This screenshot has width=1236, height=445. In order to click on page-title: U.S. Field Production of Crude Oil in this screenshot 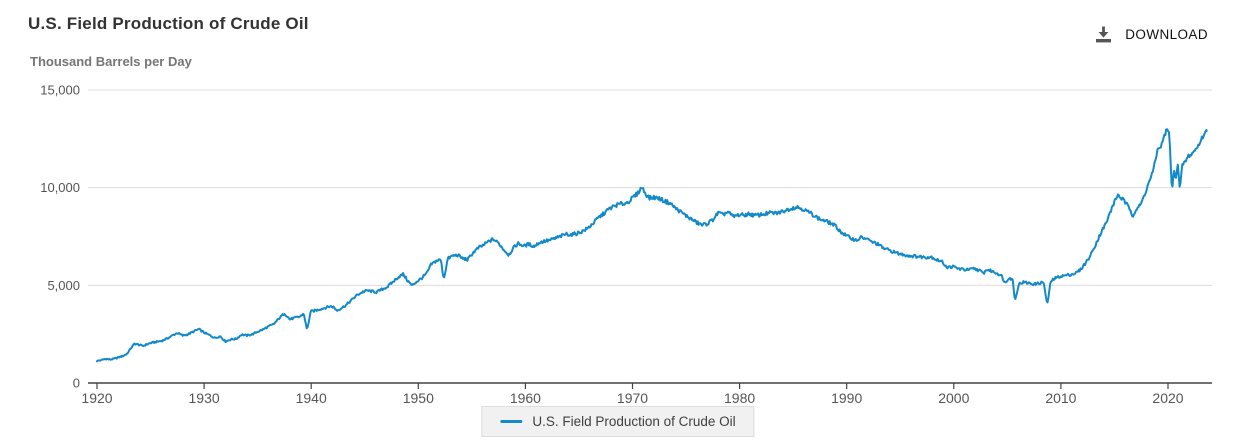, I will do `click(168, 23)`.